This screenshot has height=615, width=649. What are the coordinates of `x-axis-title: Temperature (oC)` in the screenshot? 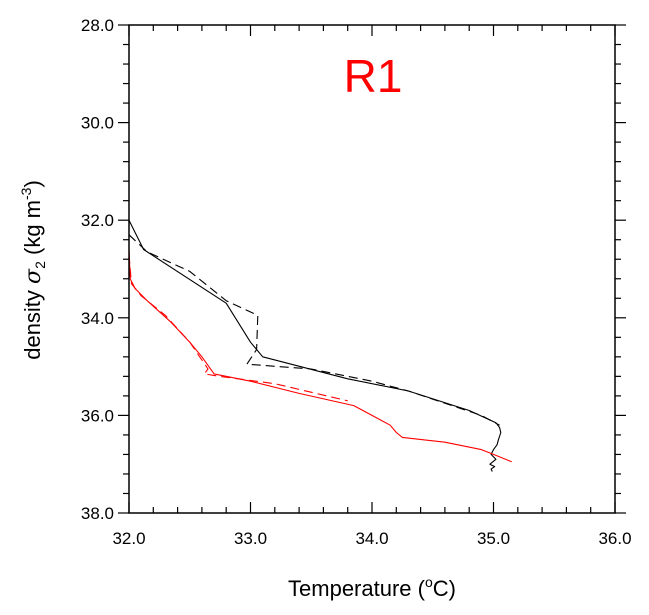 It's located at (372, 587).